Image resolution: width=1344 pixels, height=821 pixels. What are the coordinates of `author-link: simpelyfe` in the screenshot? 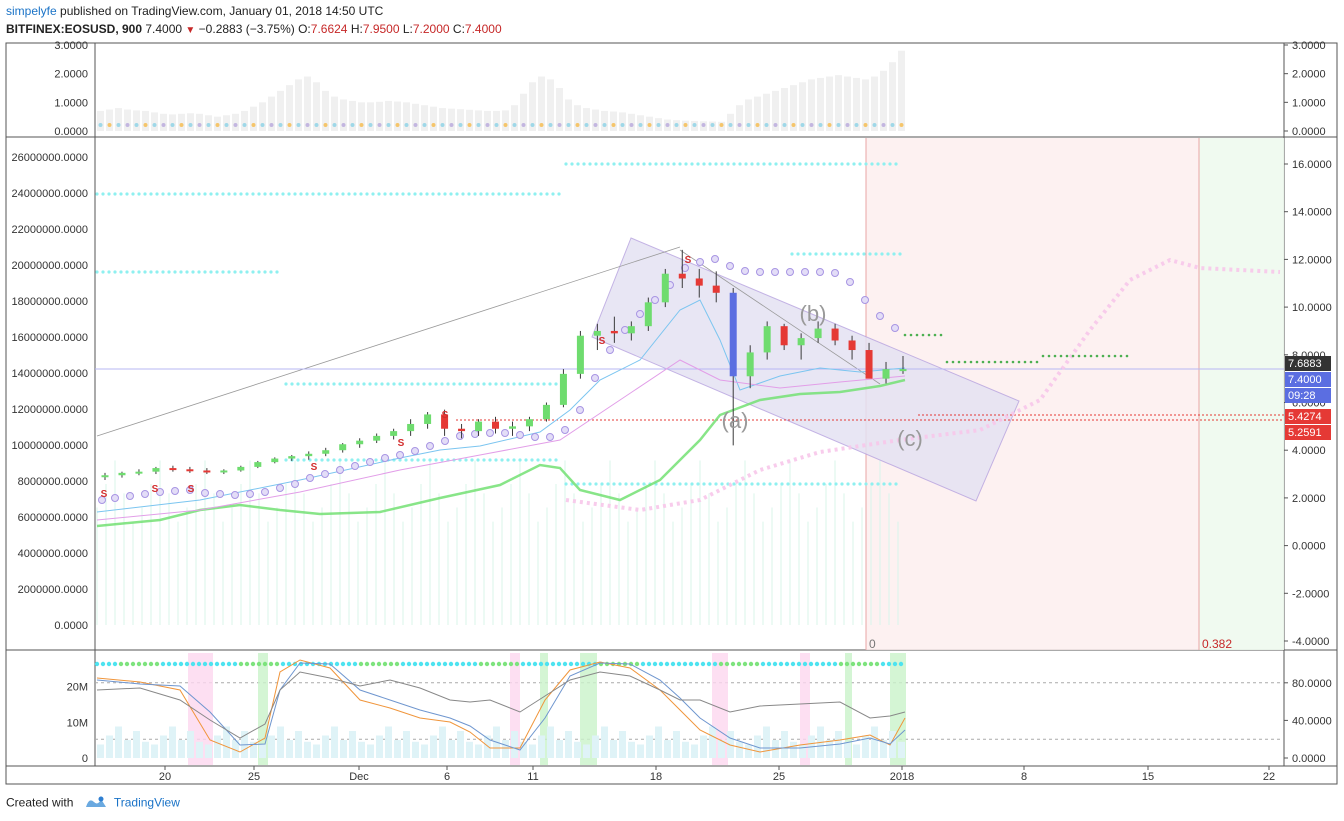 It's located at (31, 11).